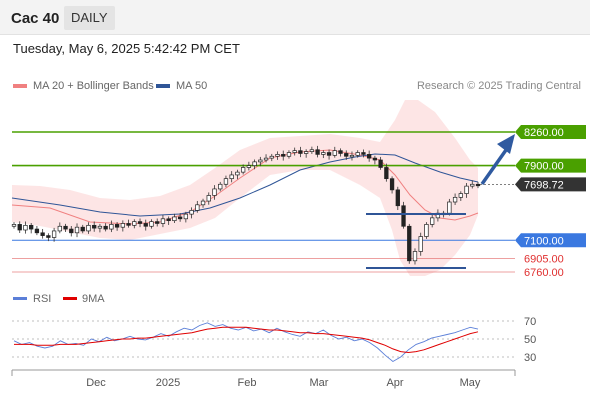  I want to click on x-tick-label: Dec, so click(96, 383).